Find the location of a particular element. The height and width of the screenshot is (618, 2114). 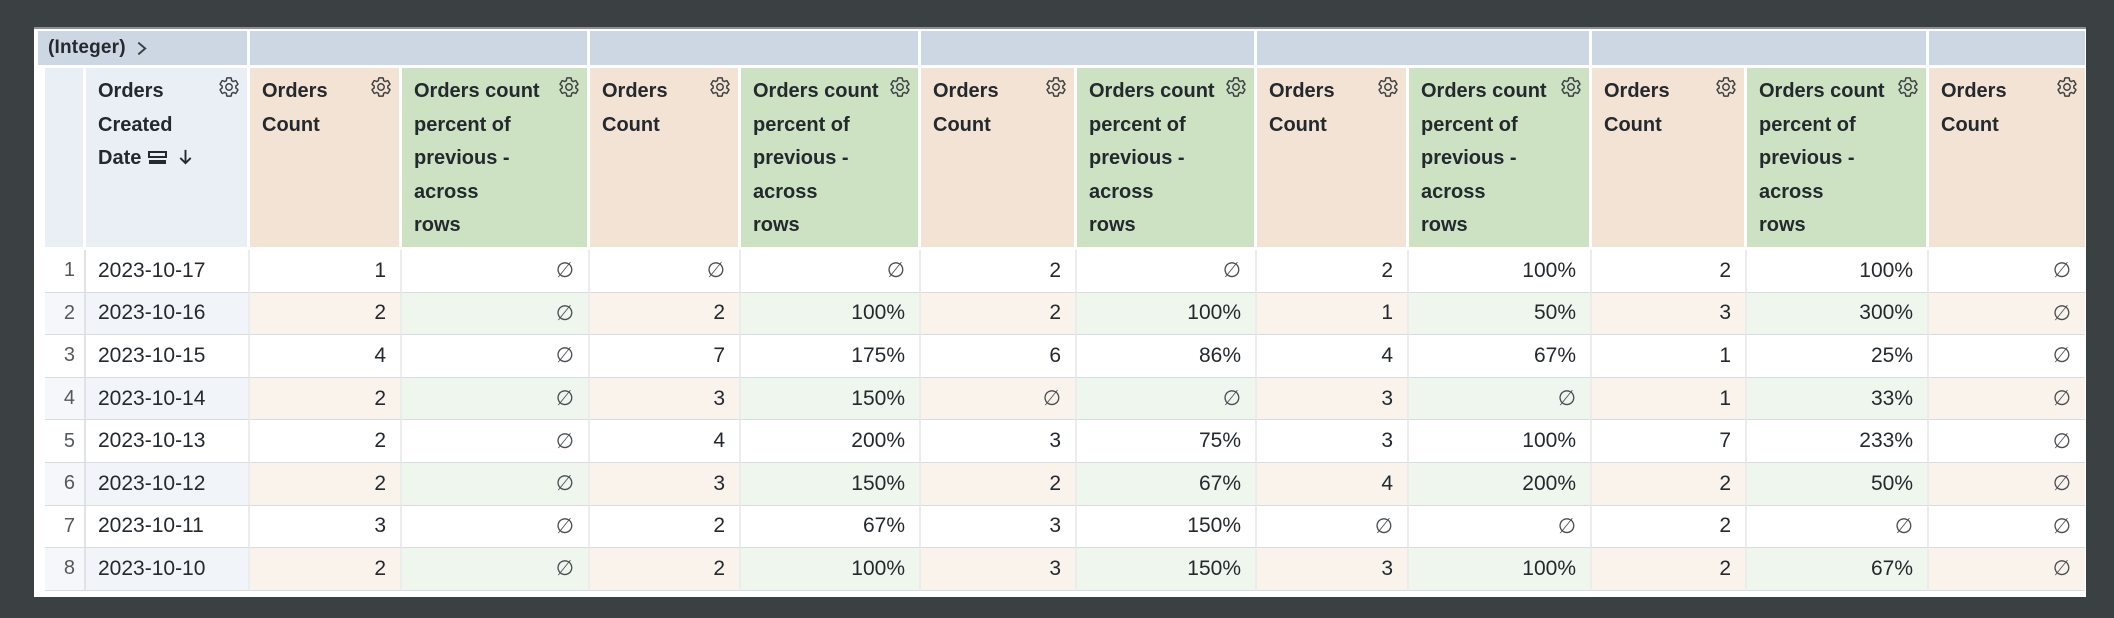

date-cell: 2023-10-13 is located at coordinates (168, 441).